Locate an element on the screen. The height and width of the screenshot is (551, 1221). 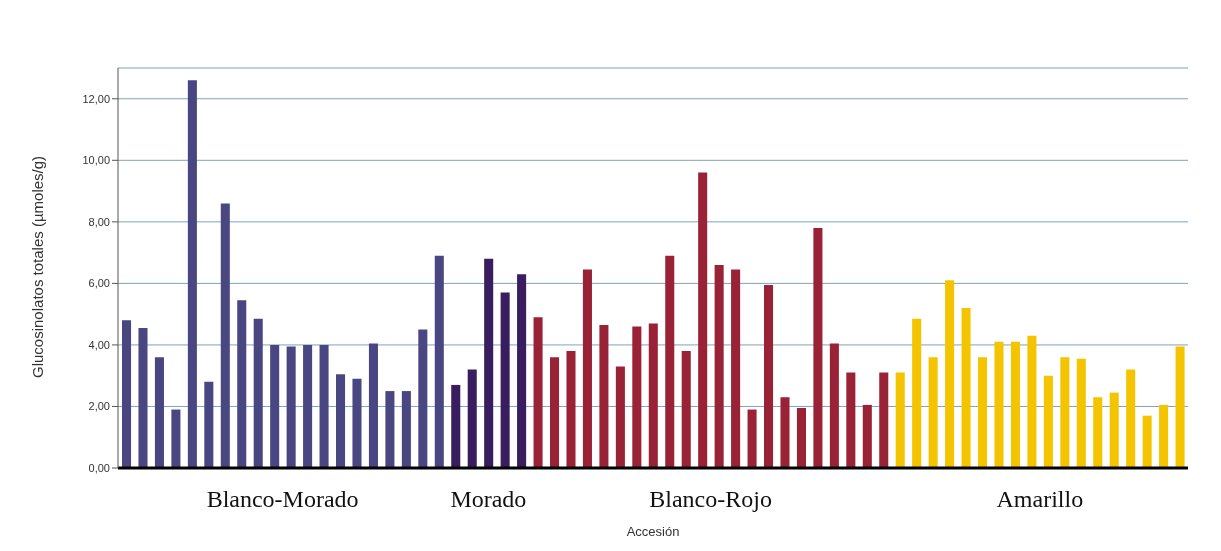
y-tick-label: 4,00 is located at coordinates (99, 344).